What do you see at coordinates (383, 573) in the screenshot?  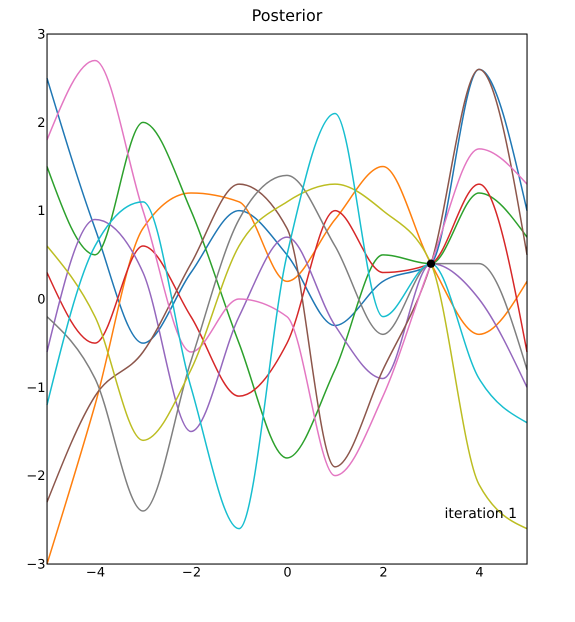 I see `x-tick-label: 2` at bounding box center [383, 573].